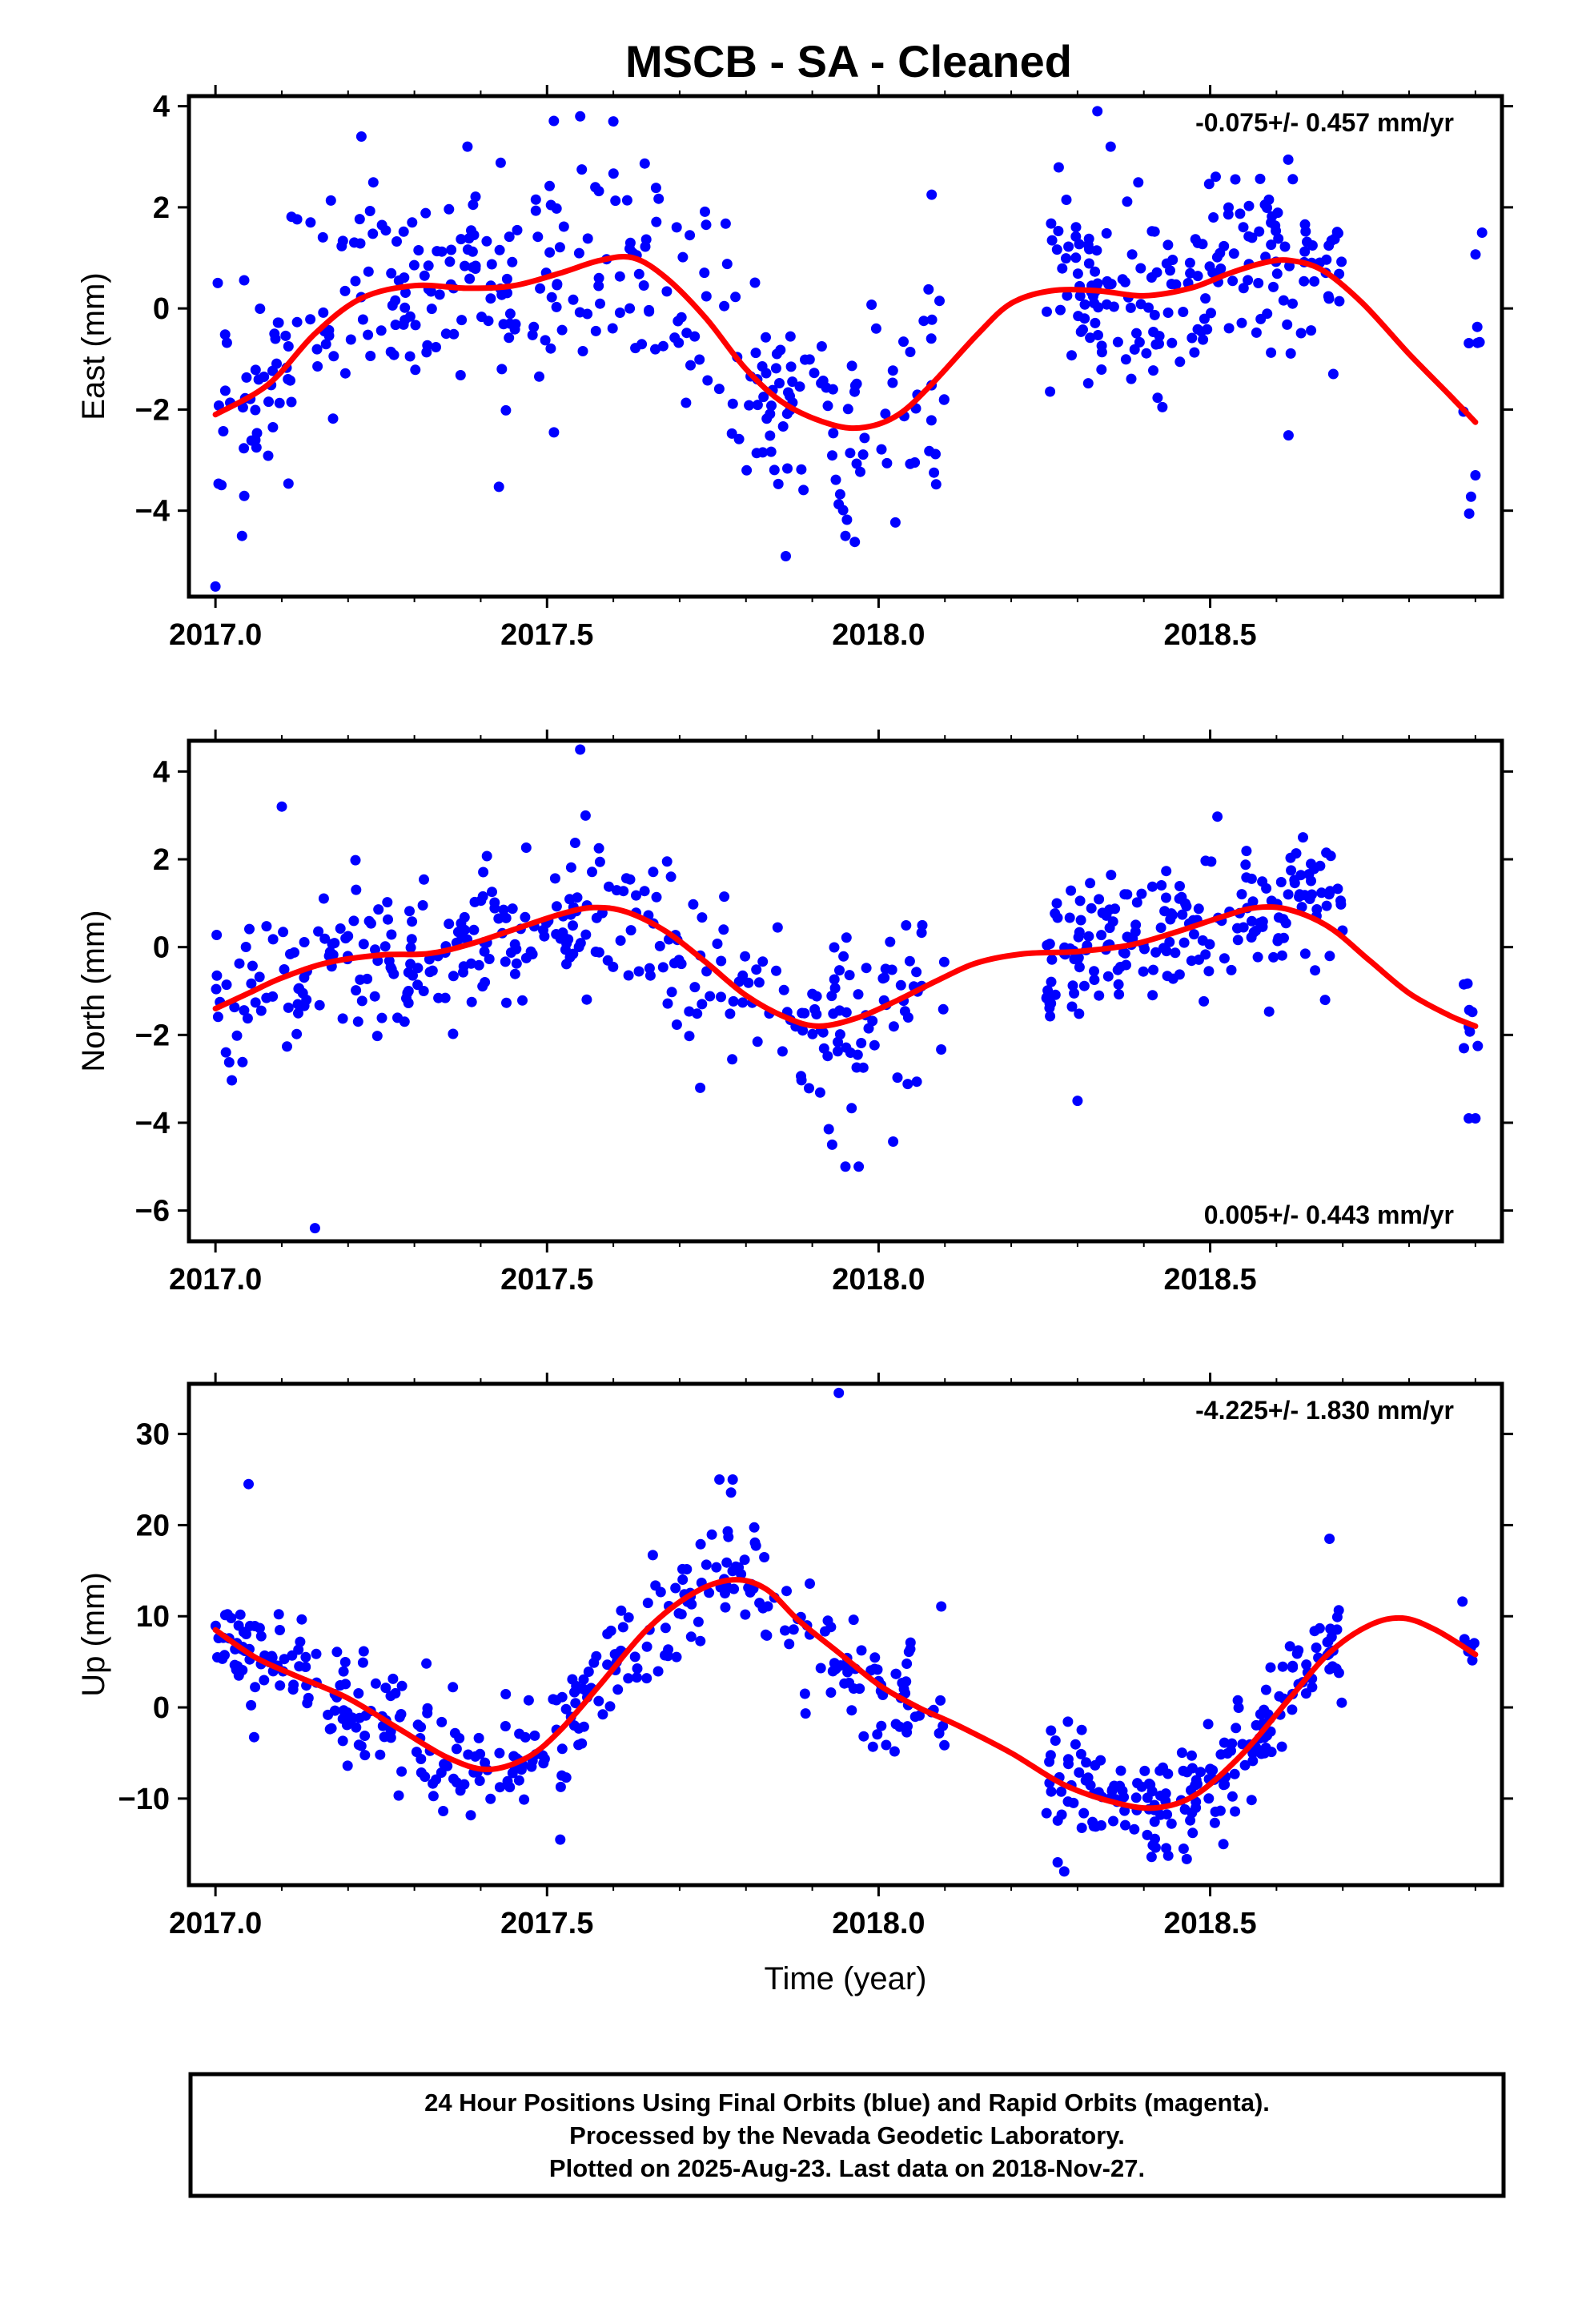 The width and height of the screenshot is (1582, 2324). What do you see at coordinates (1209, 1923) in the screenshot?
I see `x-tick-label: 2018.5` at bounding box center [1209, 1923].